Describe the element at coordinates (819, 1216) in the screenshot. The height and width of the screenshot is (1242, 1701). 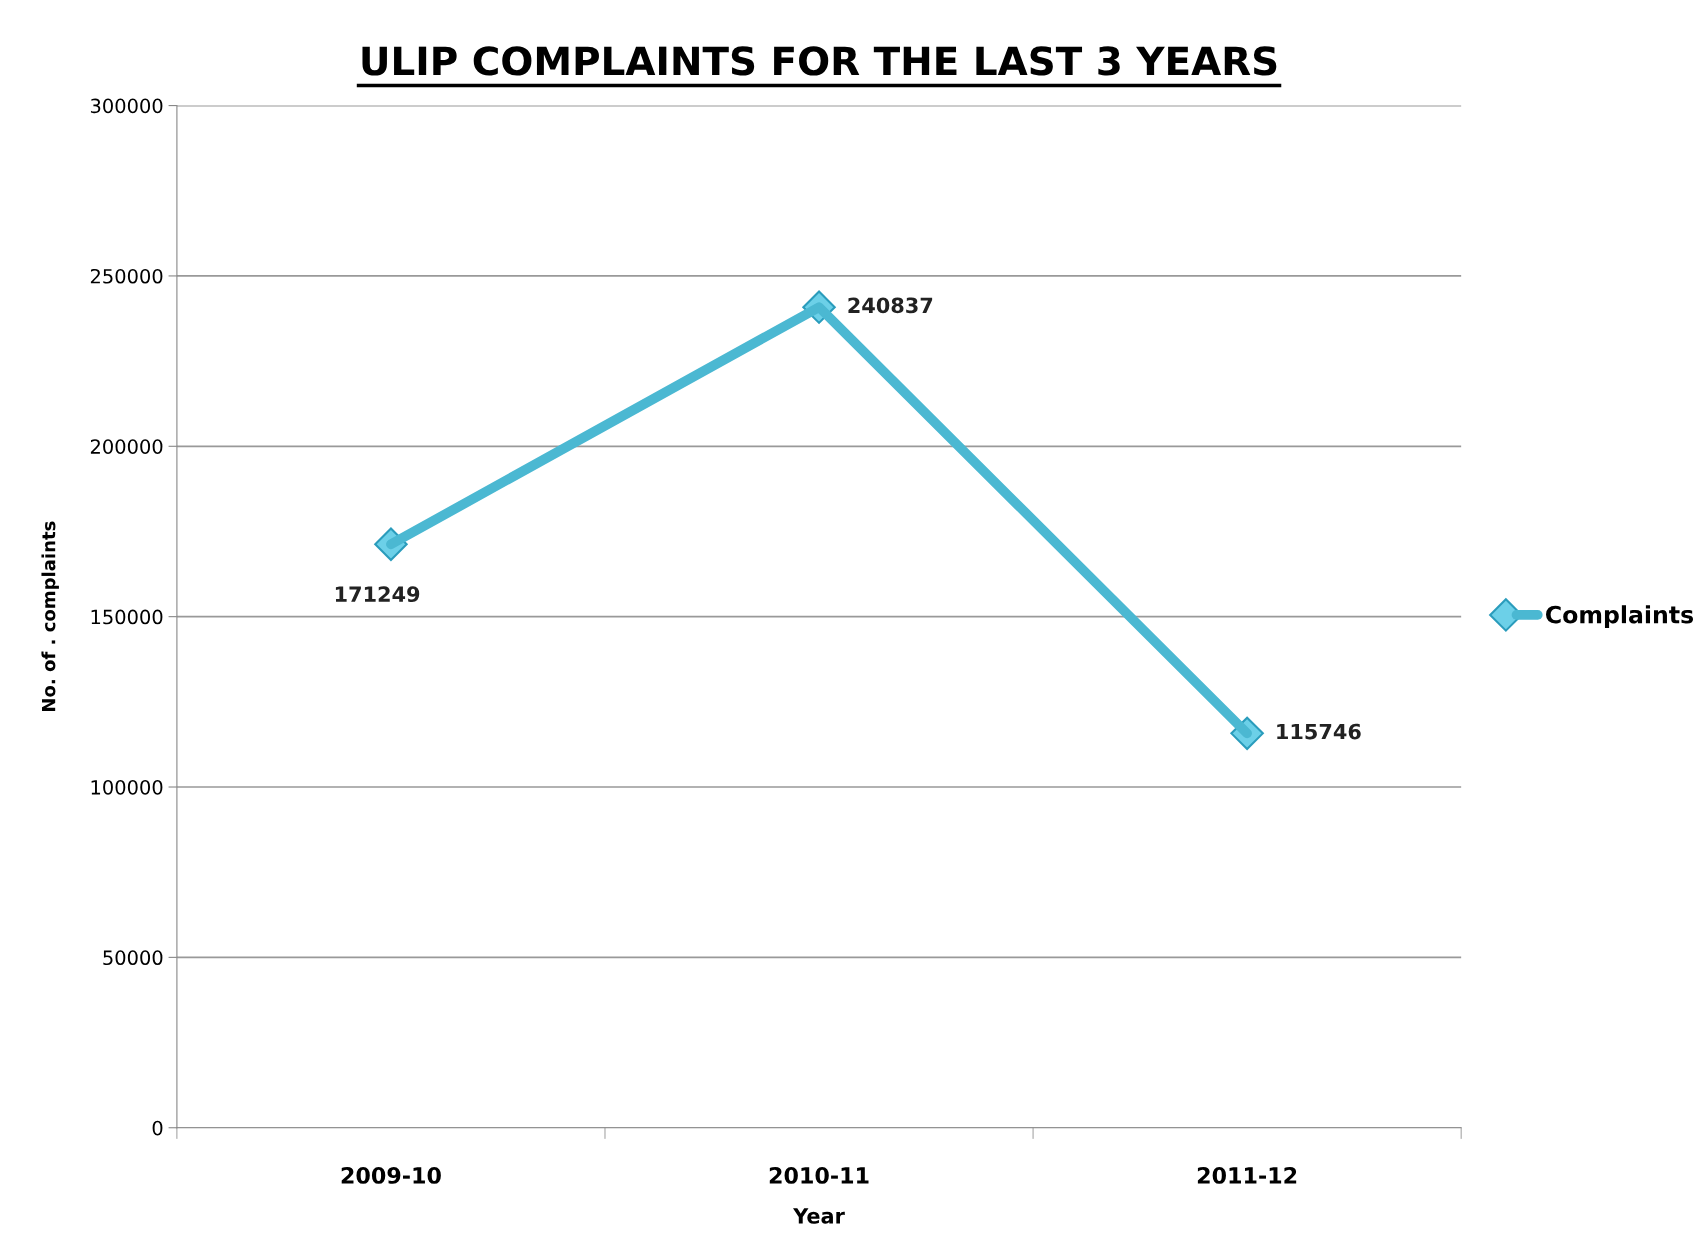
I see `x-axis-title: Year` at that location.